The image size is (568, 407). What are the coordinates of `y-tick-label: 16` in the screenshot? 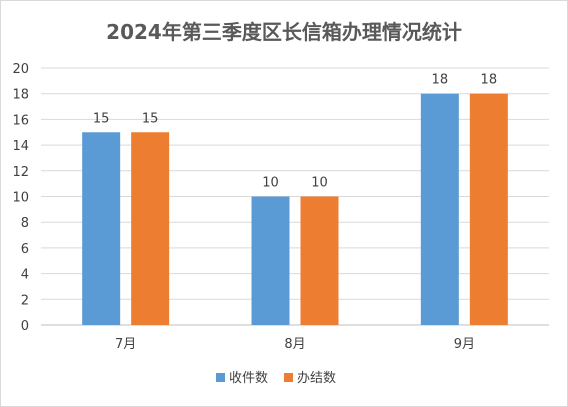 It's located at (20, 120).